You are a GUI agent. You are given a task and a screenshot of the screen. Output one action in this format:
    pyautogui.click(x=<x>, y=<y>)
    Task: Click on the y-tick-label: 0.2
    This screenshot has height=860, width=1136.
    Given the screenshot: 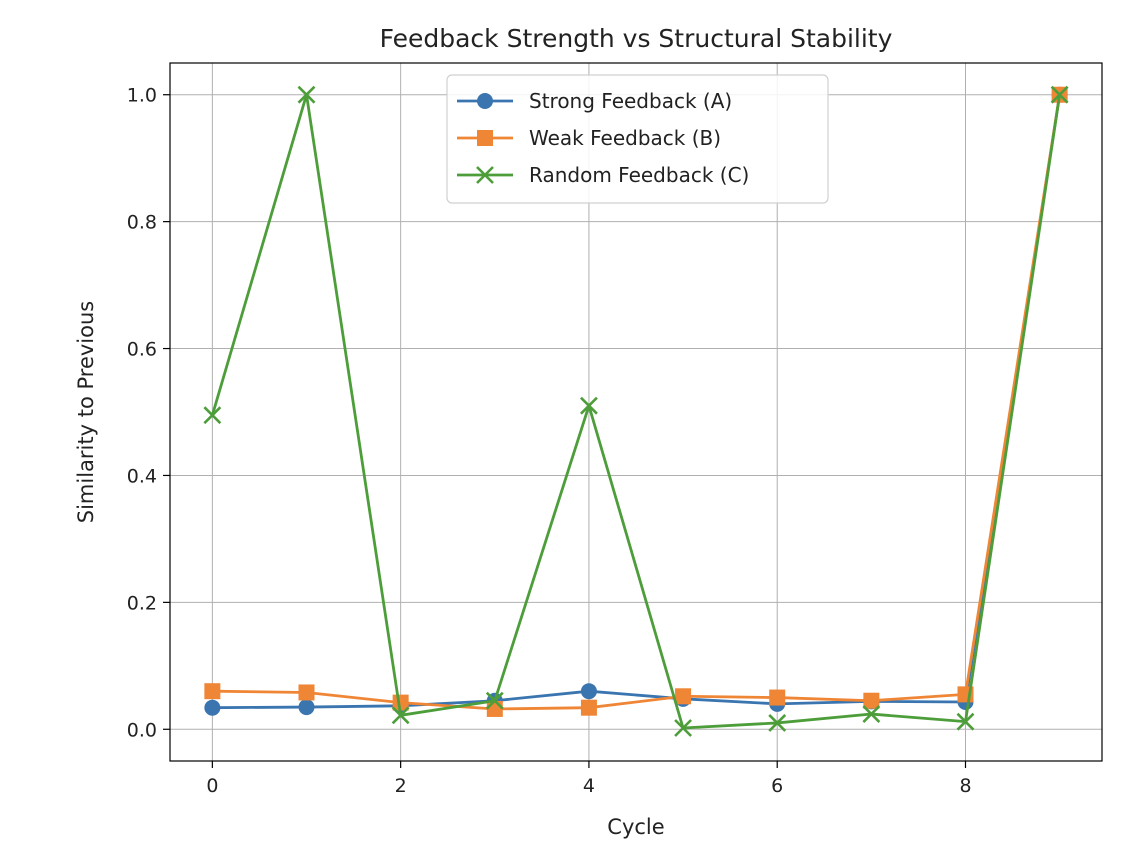 What is the action you would take?
    pyautogui.click(x=142, y=603)
    